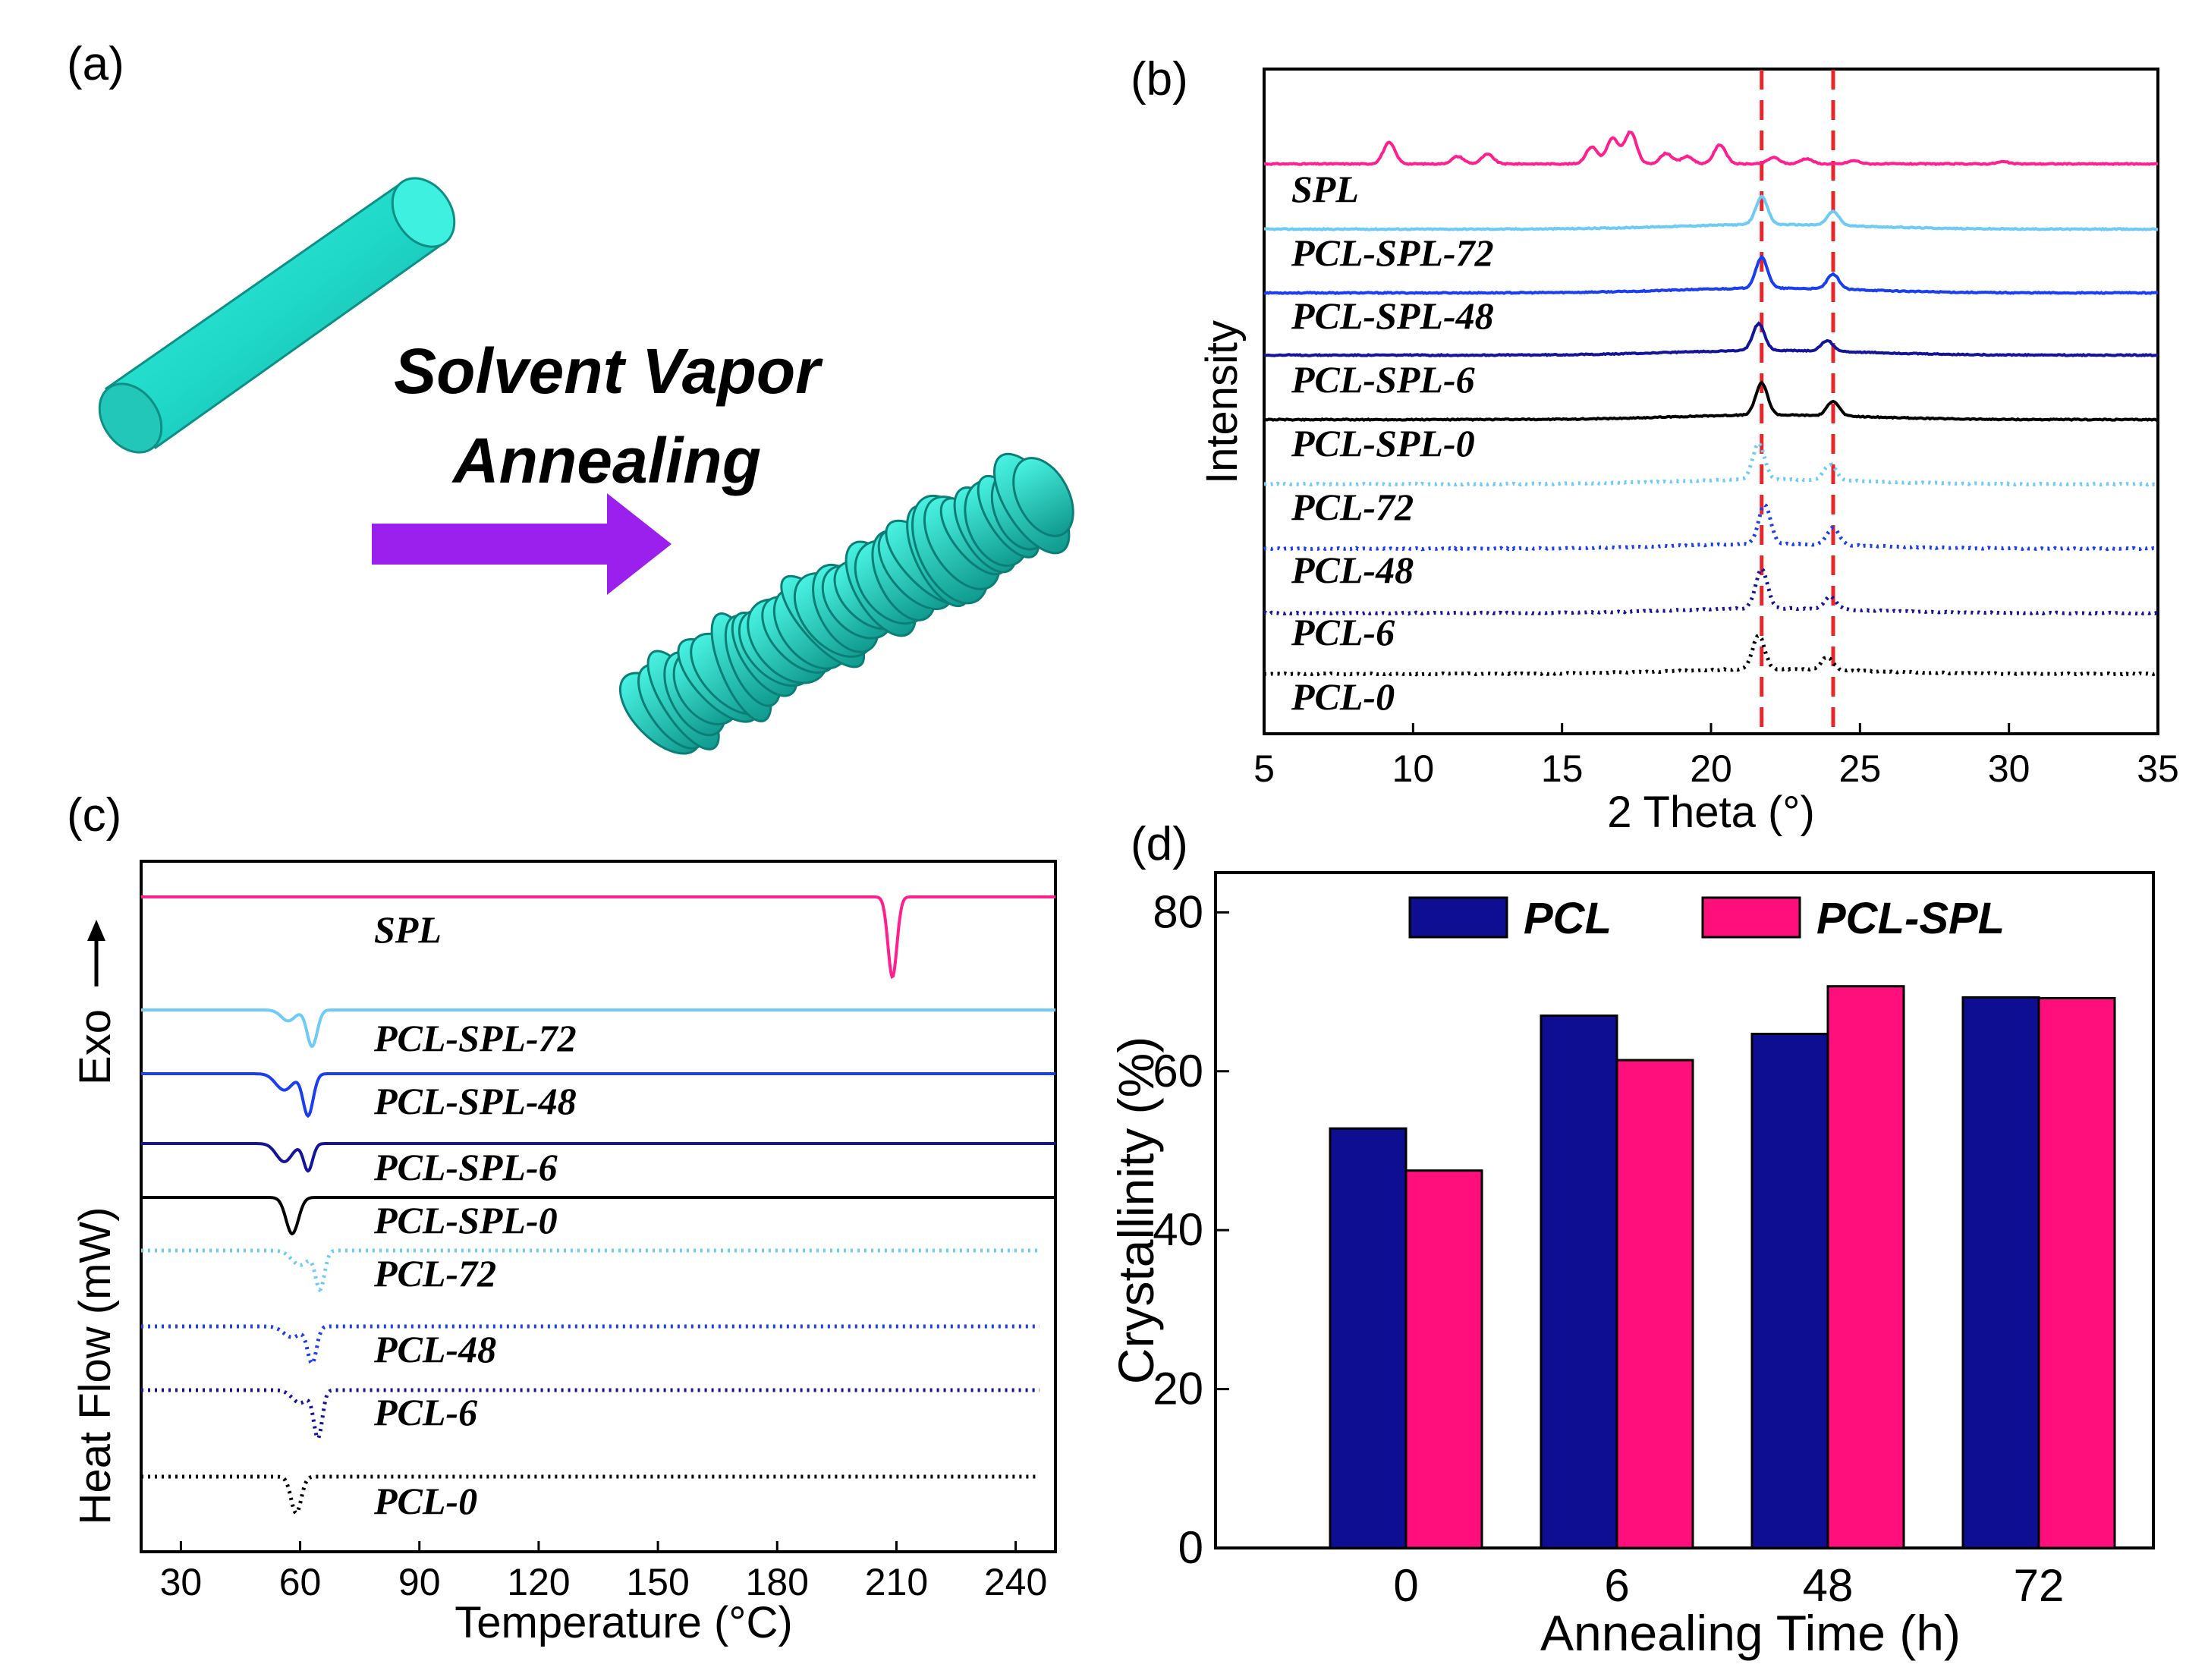 Image resolution: width=2208 pixels, height=1680 pixels. Describe the element at coordinates (1178, 911) in the screenshot. I see `bar-y-tick-label: 80` at that location.